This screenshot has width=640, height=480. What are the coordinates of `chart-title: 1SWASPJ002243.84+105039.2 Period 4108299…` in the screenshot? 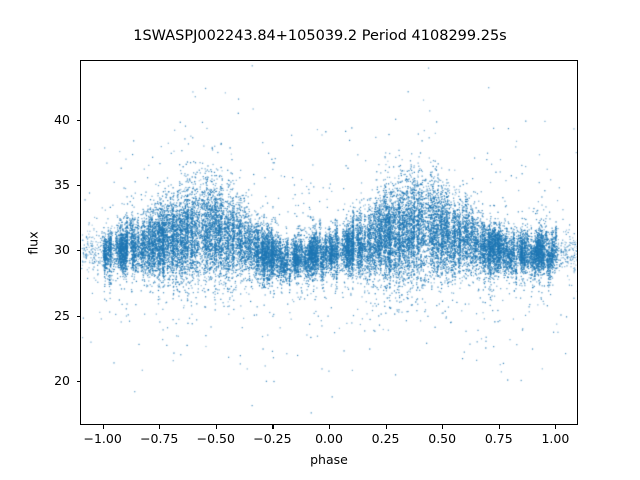 It's located at (320, 36).